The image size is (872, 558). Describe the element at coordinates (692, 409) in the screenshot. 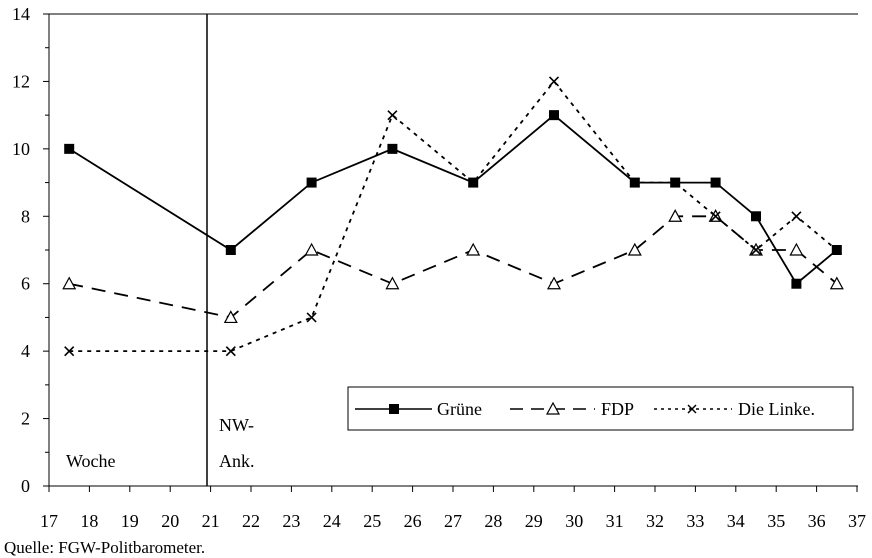

I see `legend-marker-linke` at that location.